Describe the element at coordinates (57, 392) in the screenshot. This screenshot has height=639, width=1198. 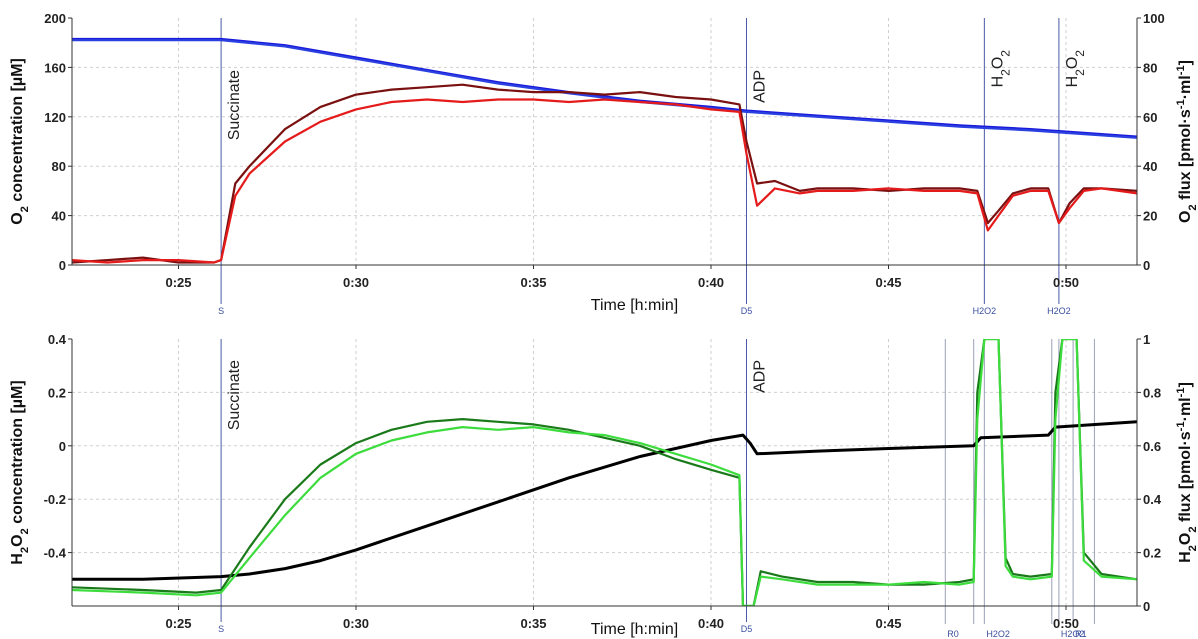
I see `y-tick-label: 0.2` at that location.